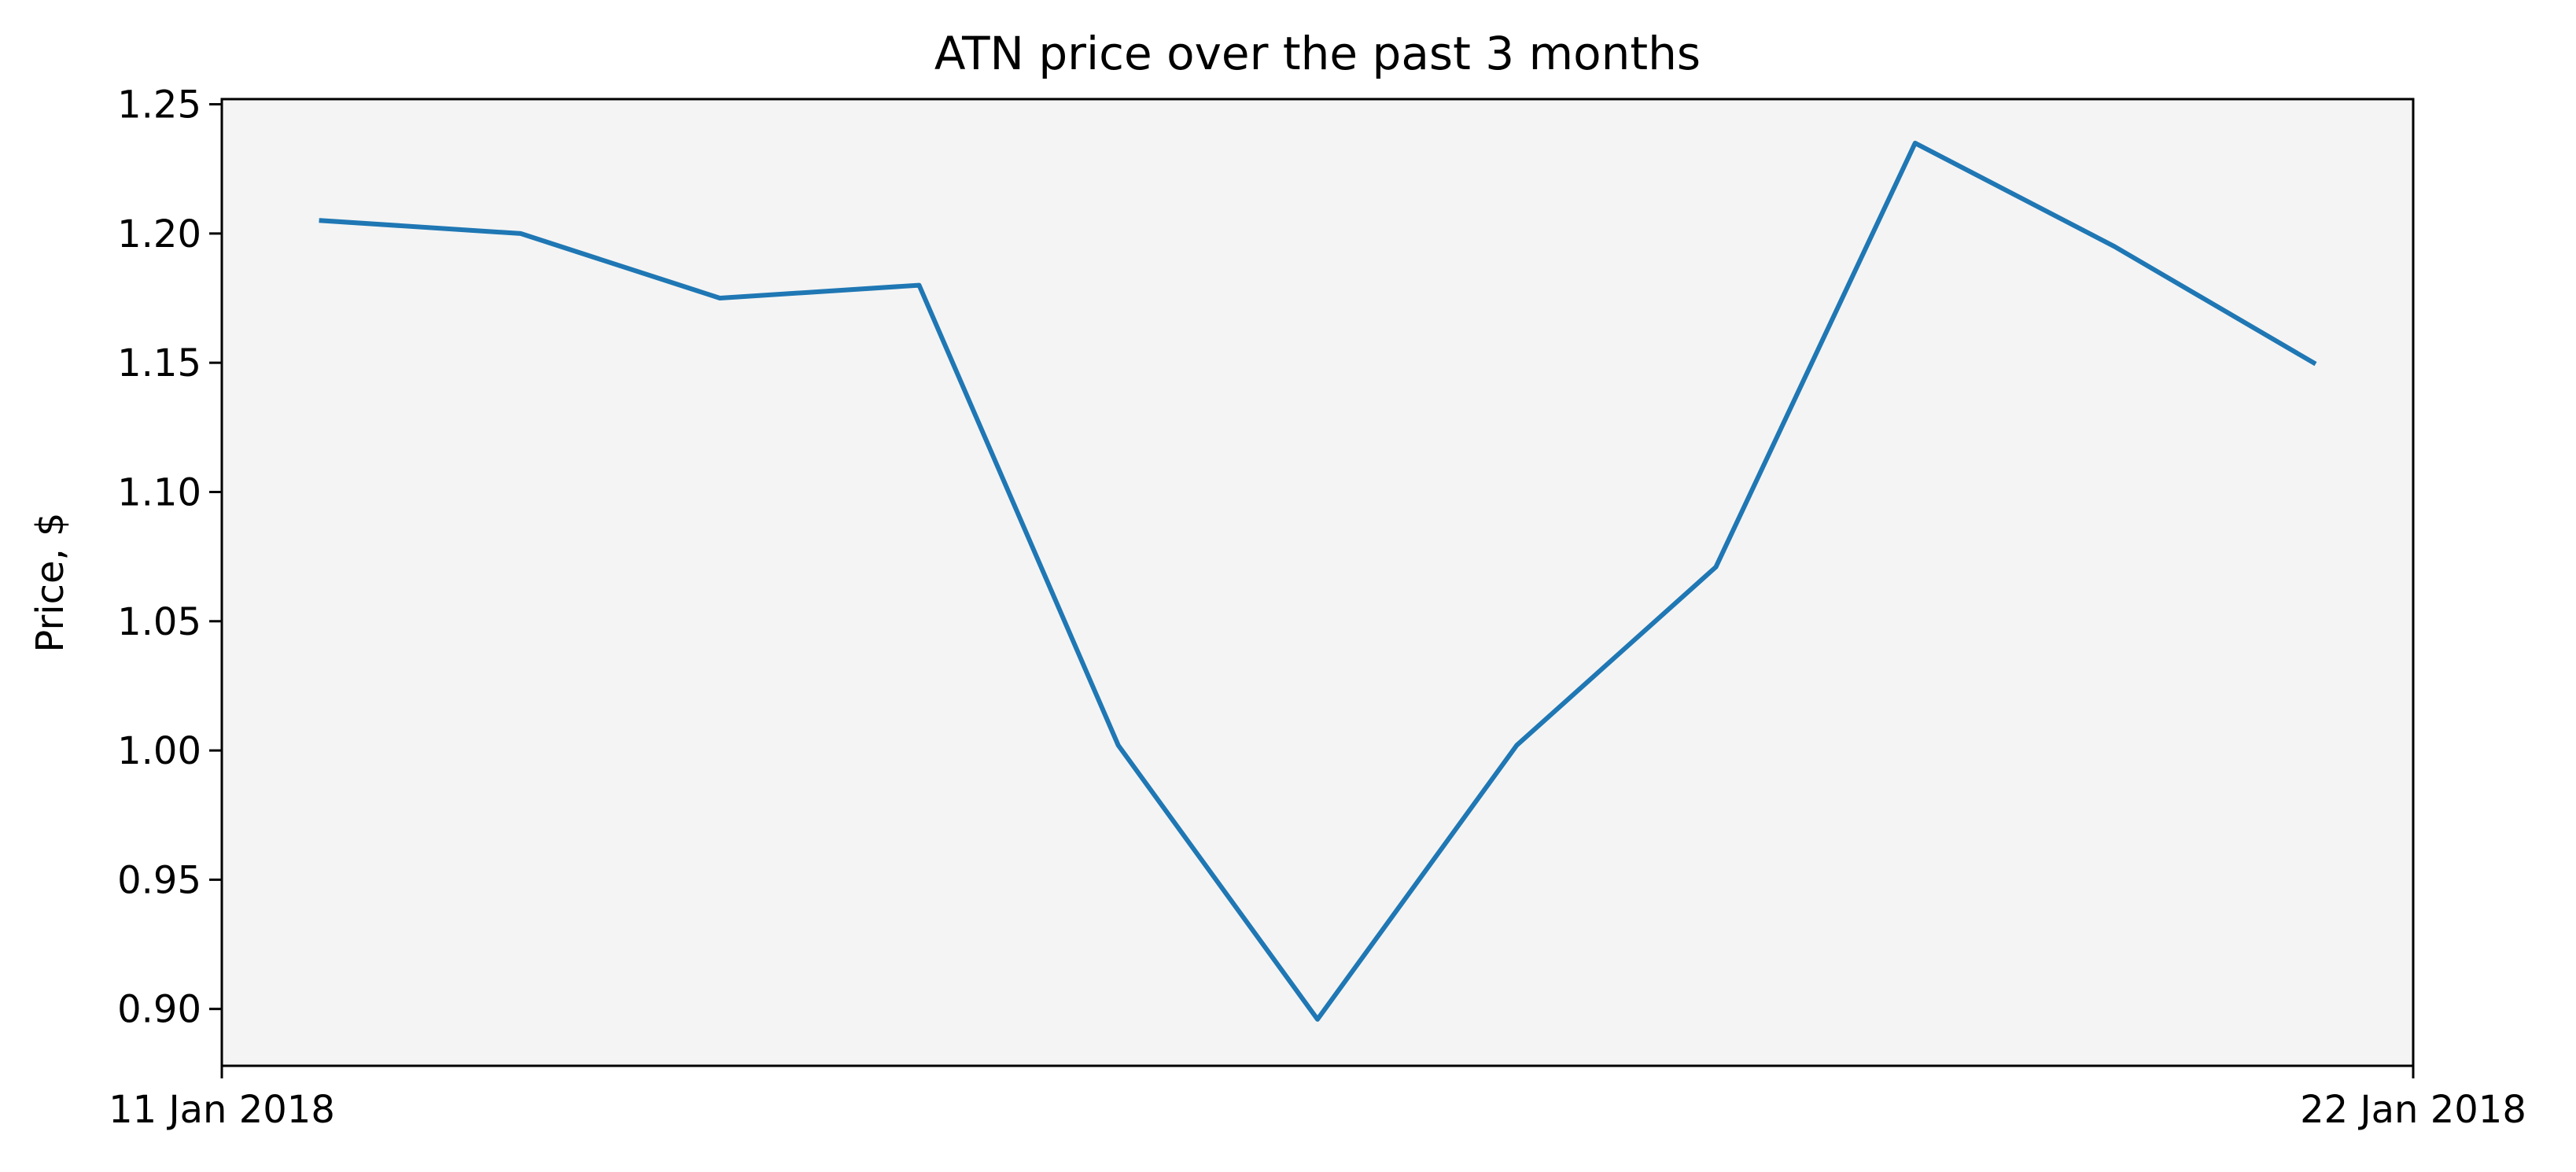  What do you see at coordinates (1317, 1099) in the screenshot?
I see `x-axis-ticks: 11 Jan 2018 22 Jan 2018` at bounding box center [1317, 1099].